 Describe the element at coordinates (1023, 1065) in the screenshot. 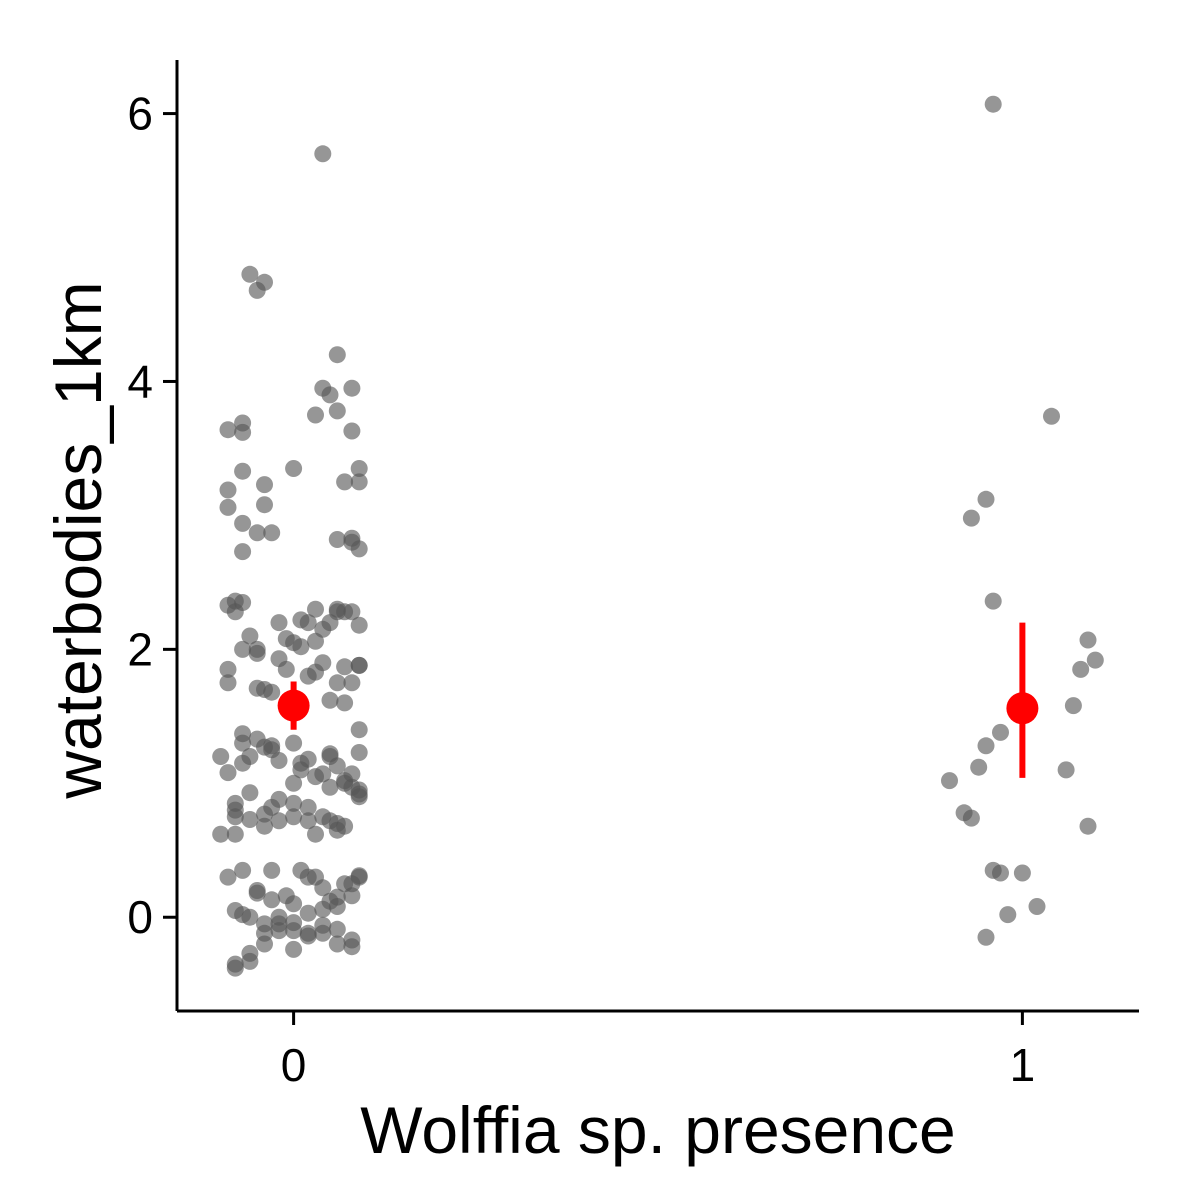

I see `x-tick-label: 1` at that location.